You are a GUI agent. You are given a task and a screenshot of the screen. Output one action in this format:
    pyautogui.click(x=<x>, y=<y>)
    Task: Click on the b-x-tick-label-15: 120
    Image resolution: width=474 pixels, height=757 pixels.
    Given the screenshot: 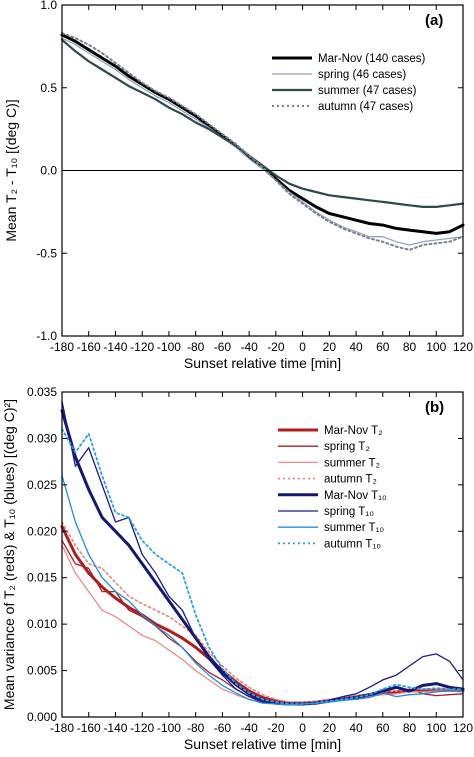 What is the action you would take?
    pyautogui.click(x=463, y=728)
    